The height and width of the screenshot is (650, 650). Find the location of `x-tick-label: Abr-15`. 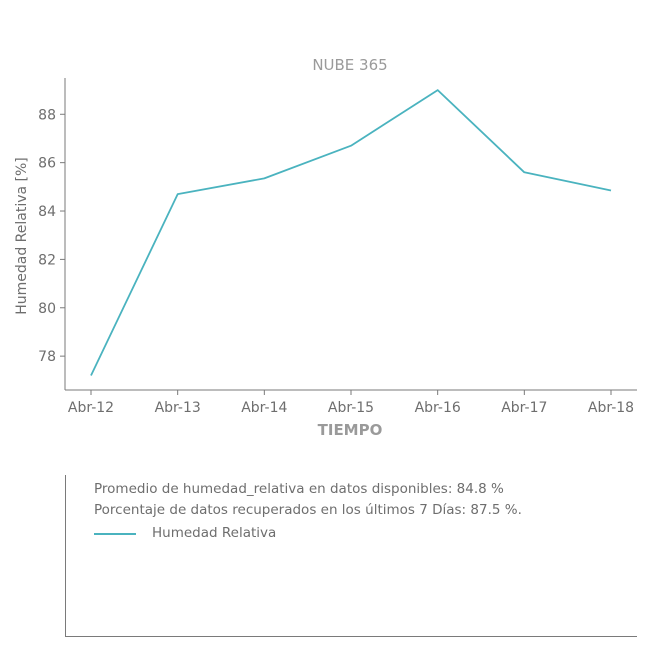

x-tick-label: Abr-15 is located at coordinates (351, 408).